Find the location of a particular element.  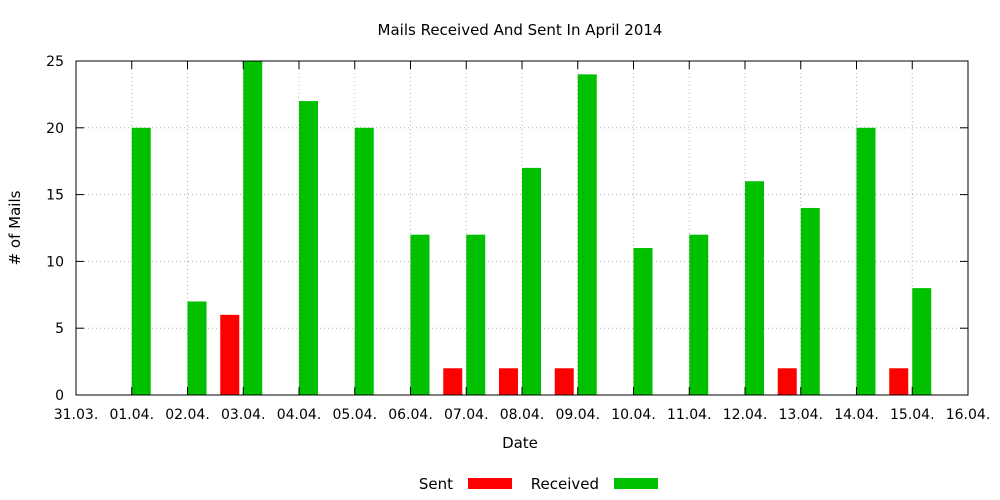

y-tick-label: 0 is located at coordinates (59, 396).